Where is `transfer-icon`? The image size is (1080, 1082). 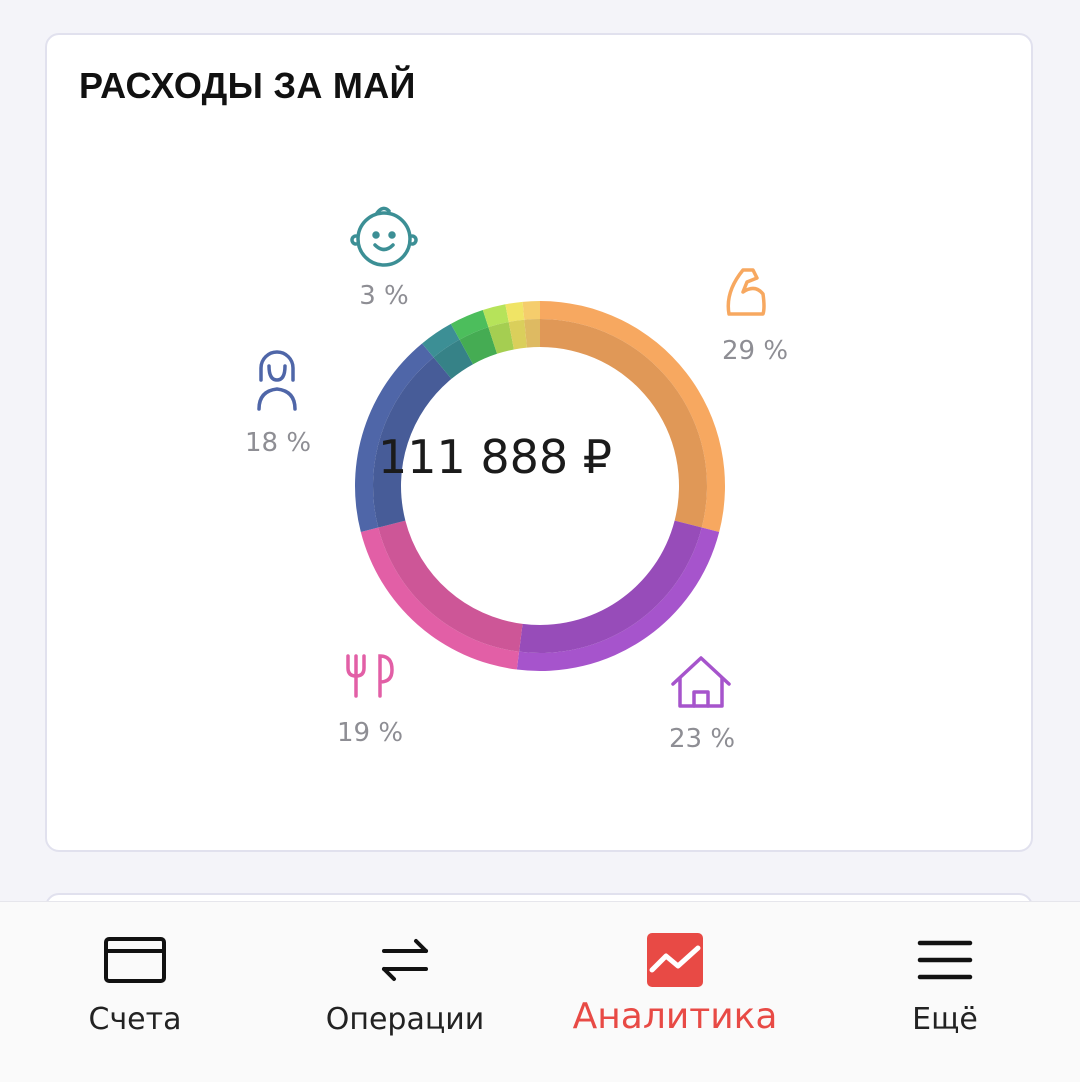
transfer-icon is located at coordinates (405, 960).